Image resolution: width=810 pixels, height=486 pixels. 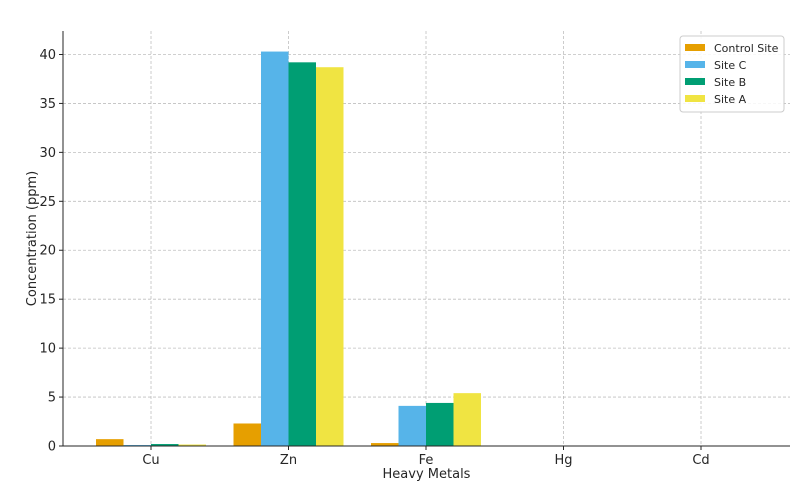 I want to click on legend: Control Site Site C Site B Site A, so click(x=732, y=74).